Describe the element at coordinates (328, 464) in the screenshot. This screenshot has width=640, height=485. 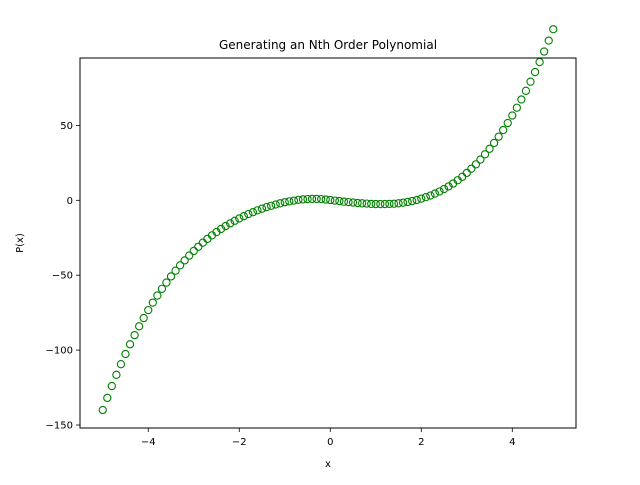
I see `x-axis-label: x` at that location.